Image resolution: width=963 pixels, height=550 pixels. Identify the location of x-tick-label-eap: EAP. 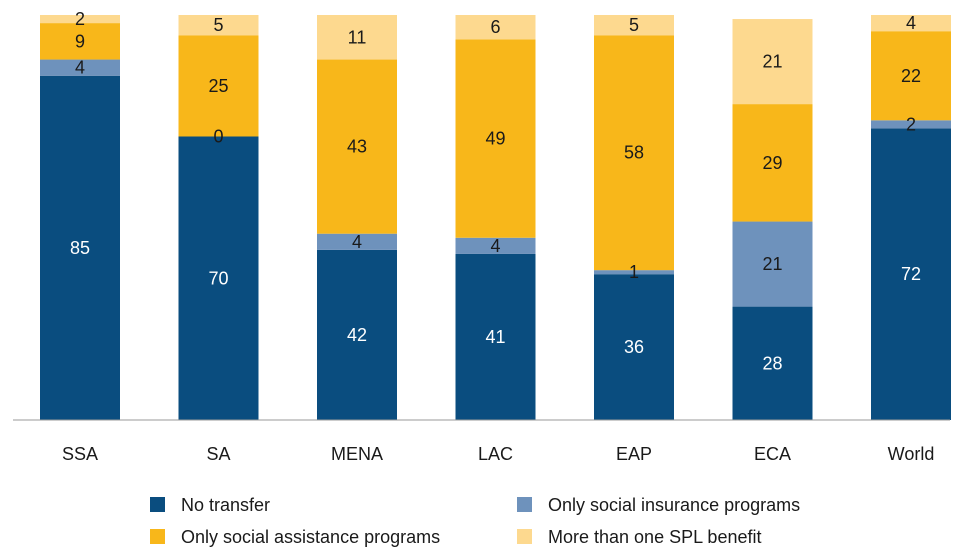
(634, 454).